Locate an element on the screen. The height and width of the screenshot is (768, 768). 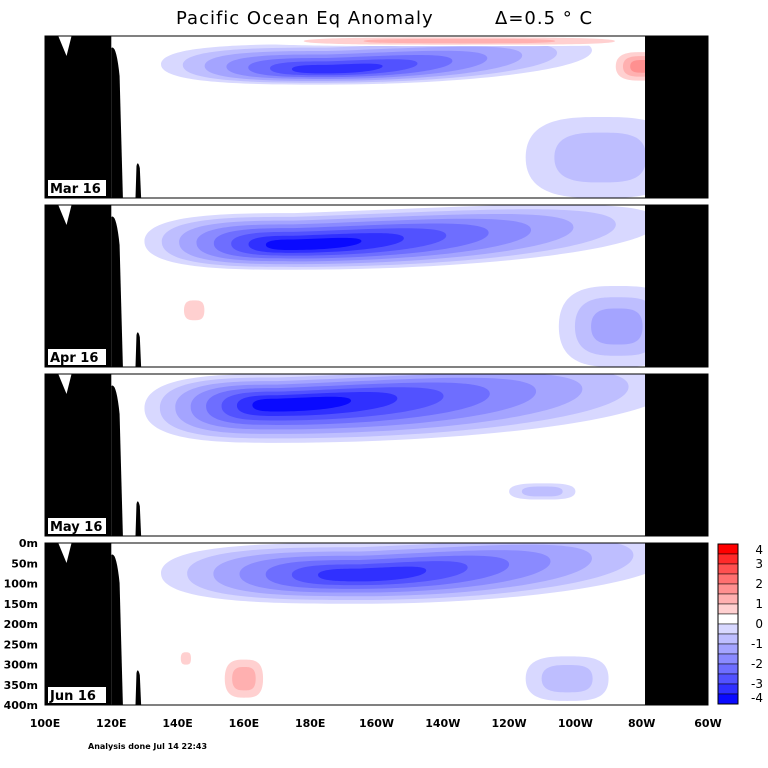
x-tick-label: 120E is located at coordinates (111, 723).